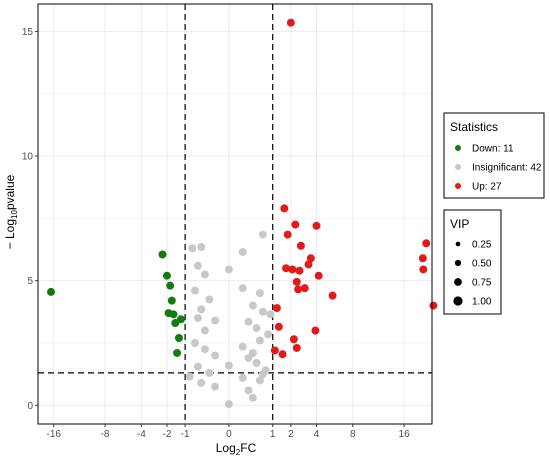  Describe the element at coordinates (105, 434) in the screenshot. I see `x-tick-label: -8` at that location.